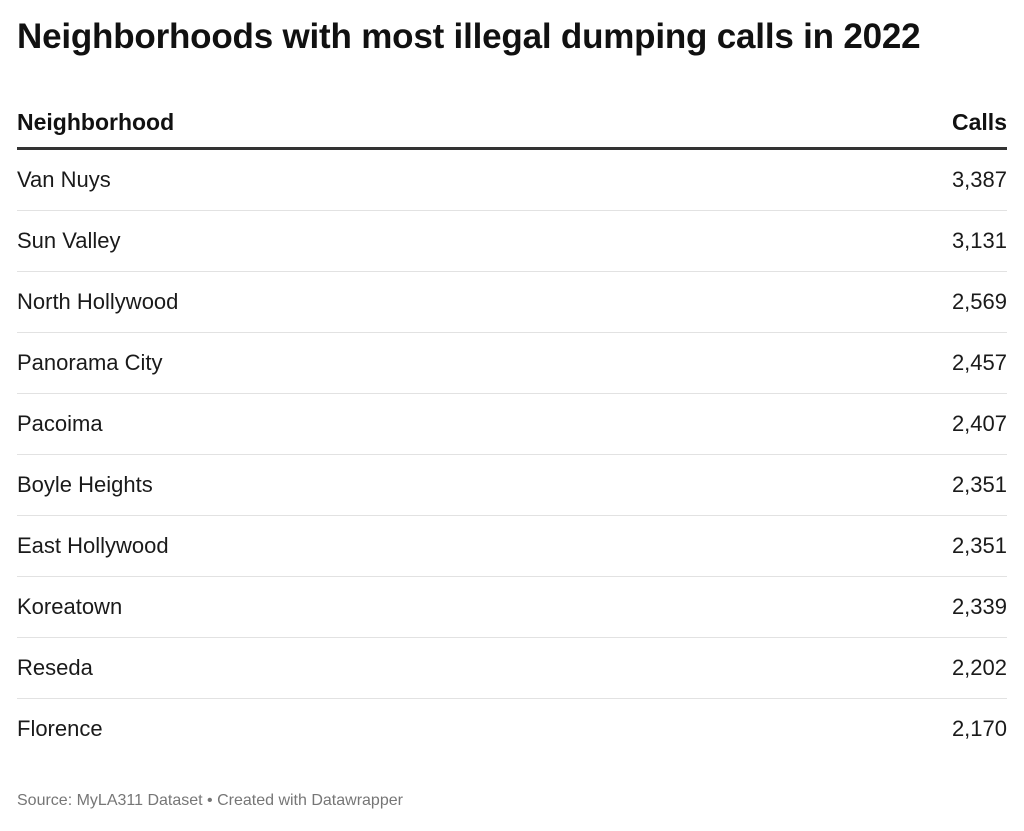 The width and height of the screenshot is (1024, 831). What do you see at coordinates (979, 728) in the screenshot?
I see `calls-cell: 2,170` at bounding box center [979, 728].